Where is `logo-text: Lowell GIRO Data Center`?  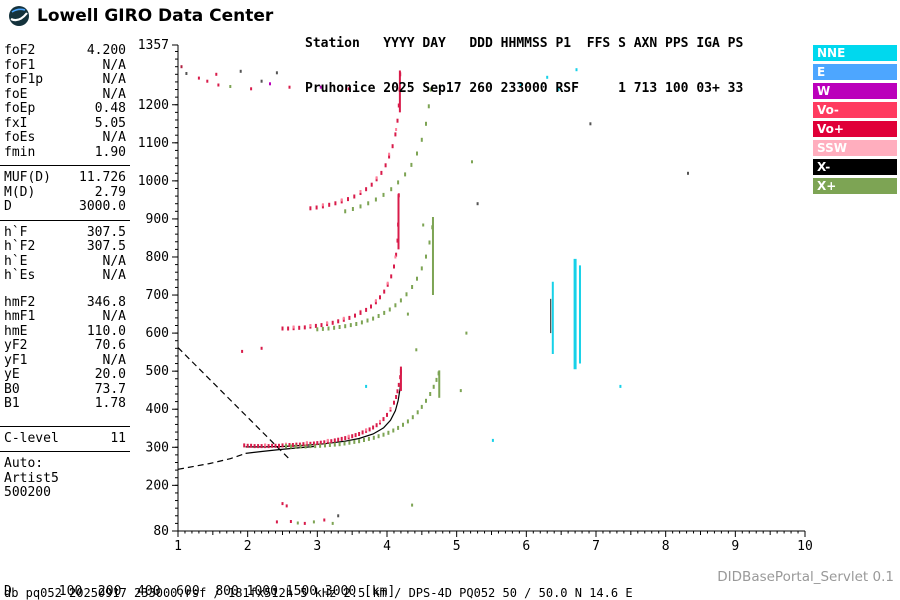
logo-text: Lowell GIRO Data Center is located at coordinates (155, 16).